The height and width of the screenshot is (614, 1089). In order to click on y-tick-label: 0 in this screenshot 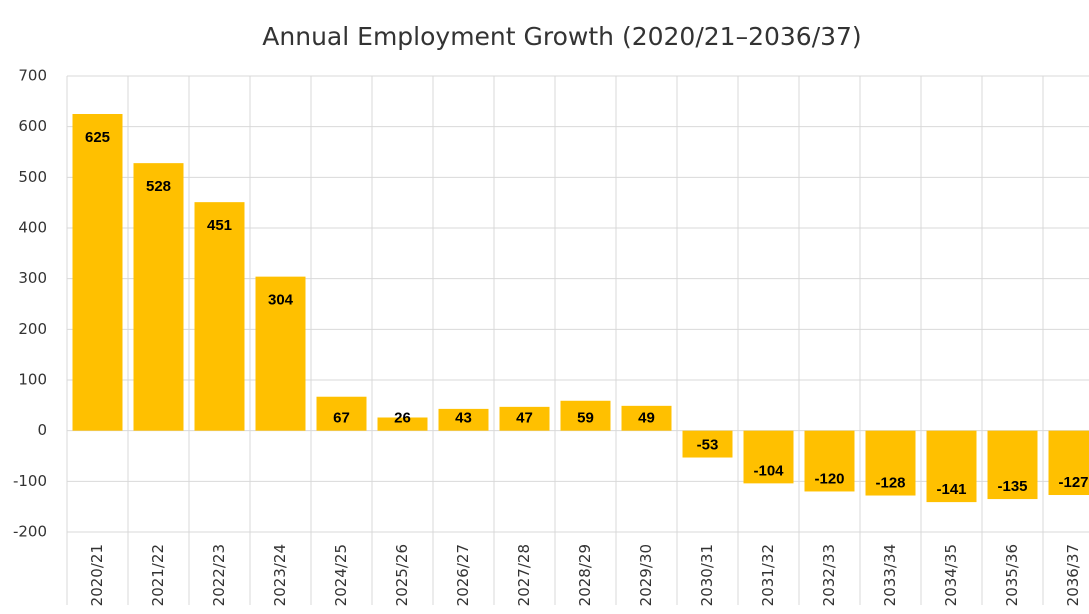, I will do `click(42, 430)`.